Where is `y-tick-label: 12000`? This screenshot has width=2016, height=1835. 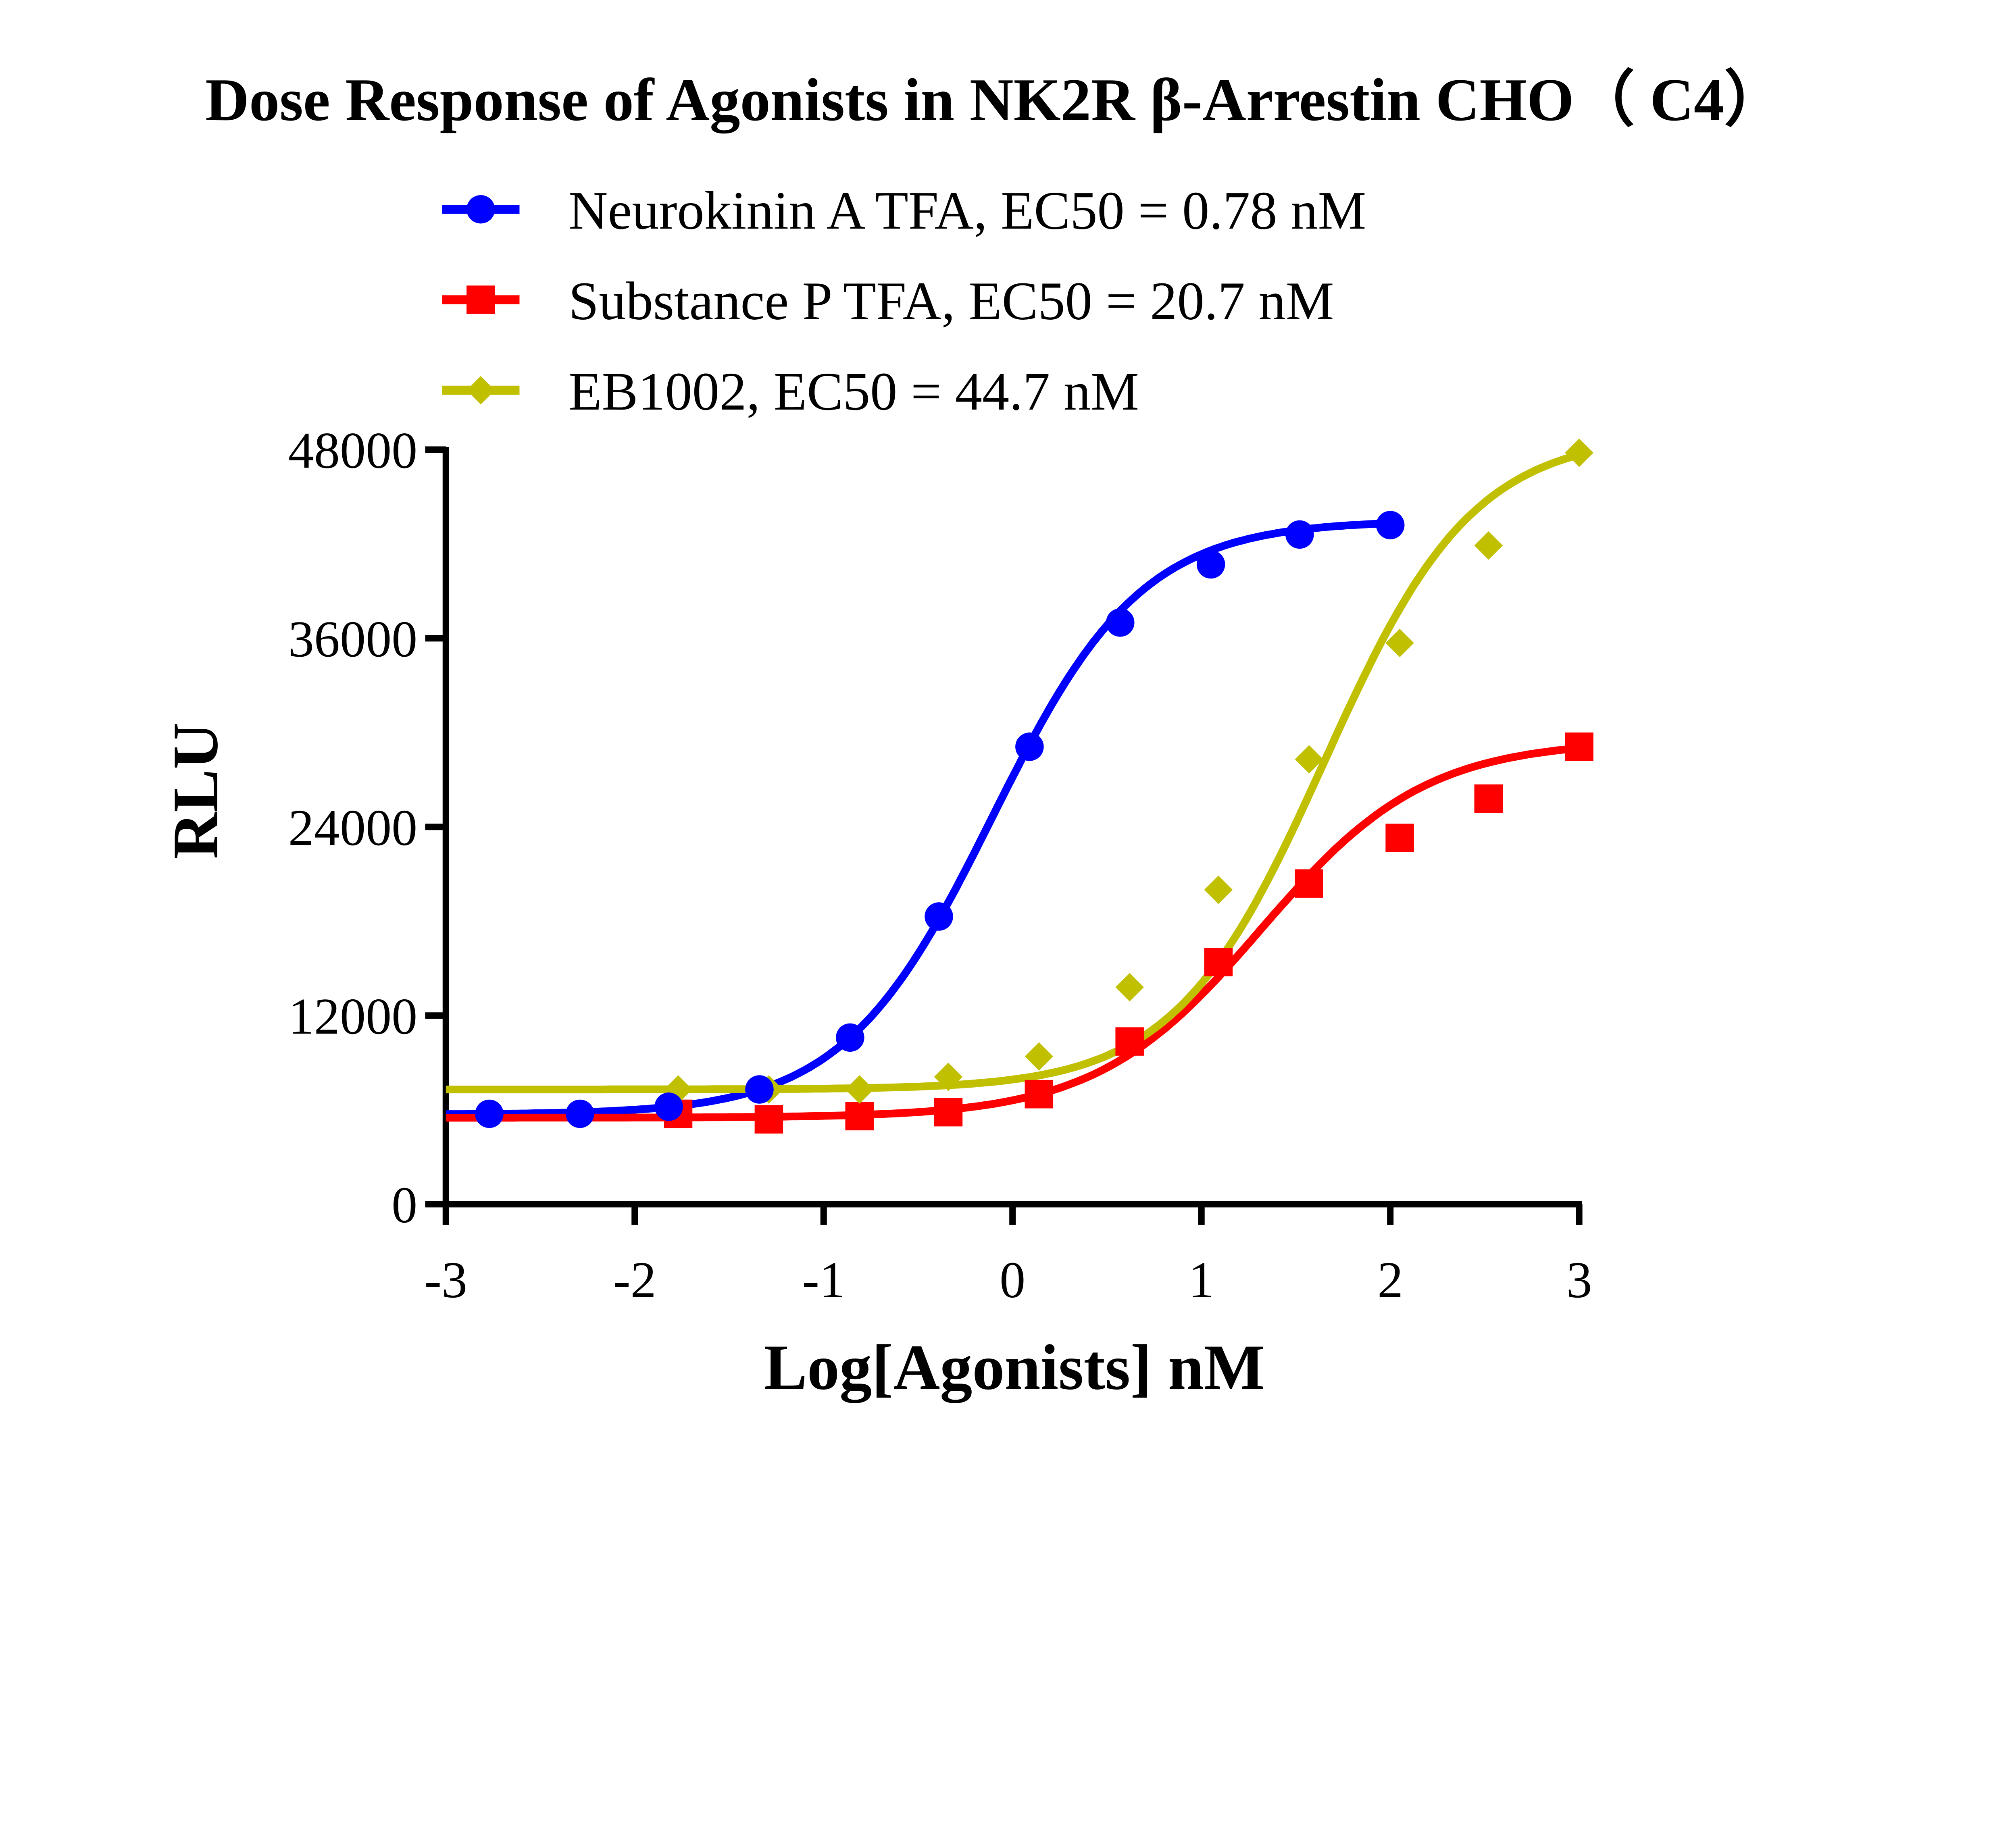
y-tick-label: 12000 is located at coordinates (352, 1017).